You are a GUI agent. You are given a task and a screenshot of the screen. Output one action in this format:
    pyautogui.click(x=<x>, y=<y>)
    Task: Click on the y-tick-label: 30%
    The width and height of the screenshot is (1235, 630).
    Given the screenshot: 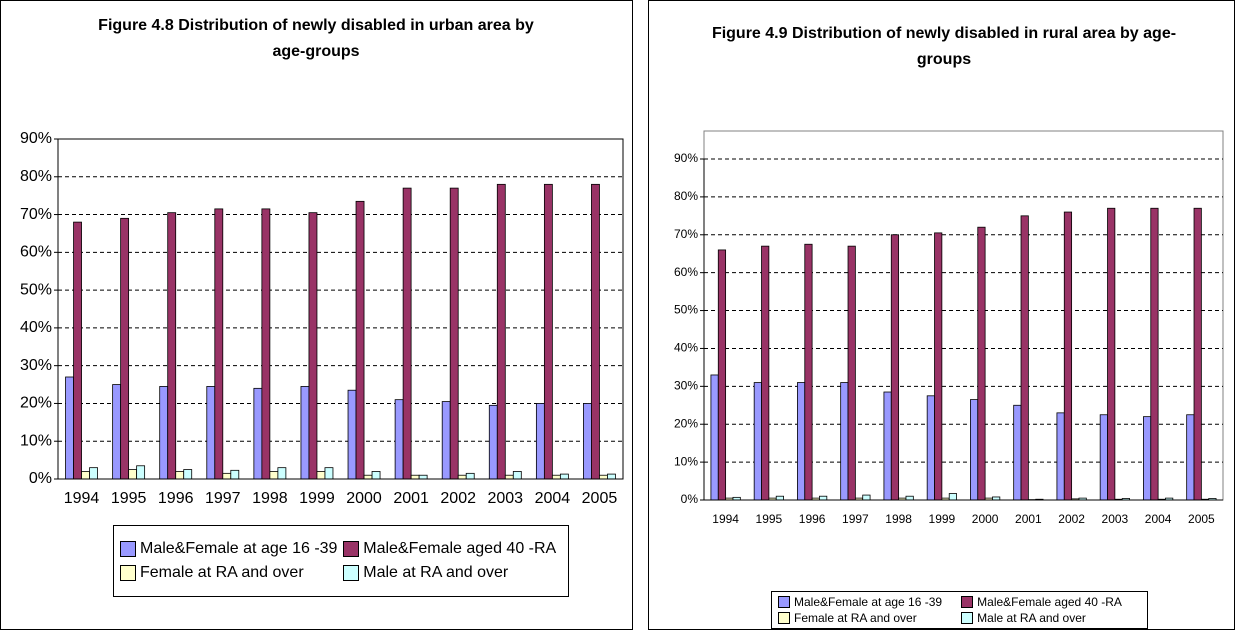 What is the action you would take?
    pyautogui.click(x=686, y=386)
    